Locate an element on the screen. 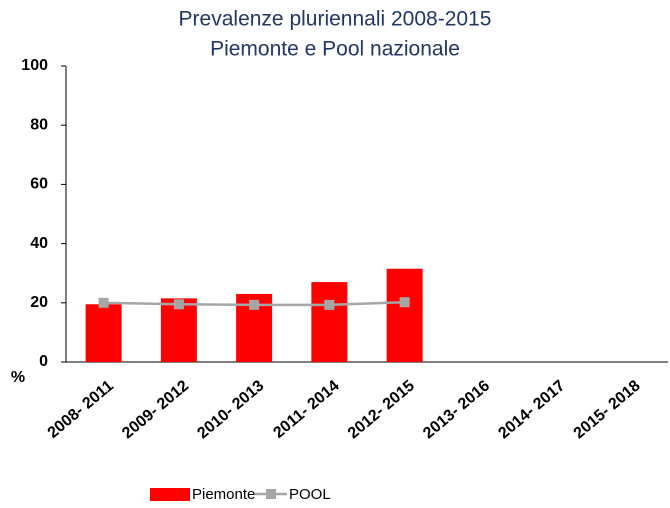  y-tick-label: 40 is located at coordinates (39, 243).